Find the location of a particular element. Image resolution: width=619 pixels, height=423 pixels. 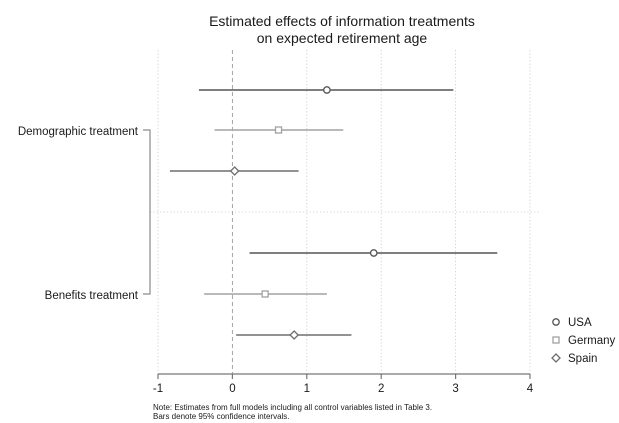

group-label-benefits-treatment: Benefits treatment is located at coordinates (92, 296).